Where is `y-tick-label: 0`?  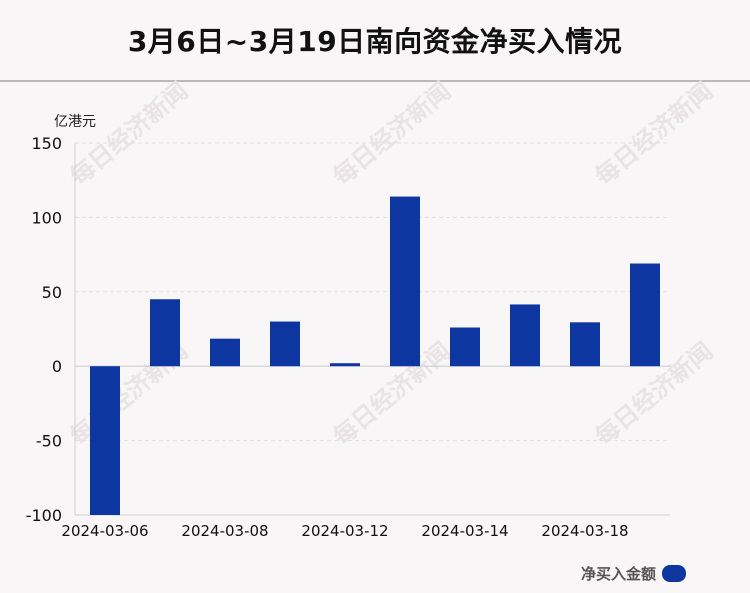 y-tick-label: 0 is located at coordinates (57, 366).